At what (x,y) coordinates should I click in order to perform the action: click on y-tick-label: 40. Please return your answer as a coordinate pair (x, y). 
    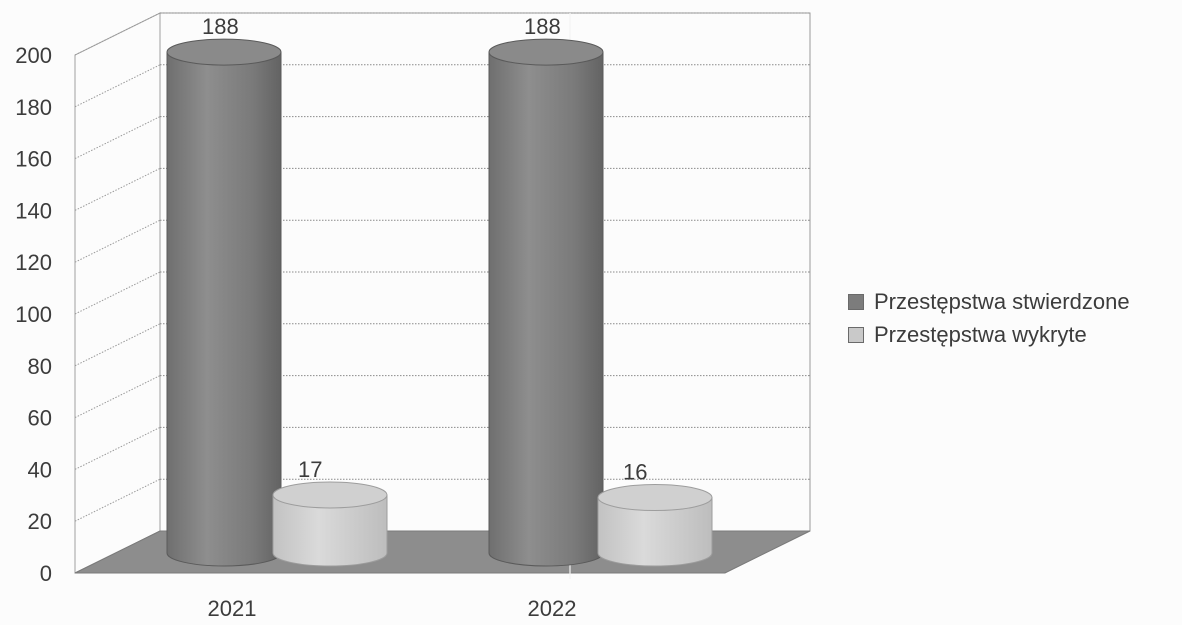
    Looking at the image, I should click on (40, 469).